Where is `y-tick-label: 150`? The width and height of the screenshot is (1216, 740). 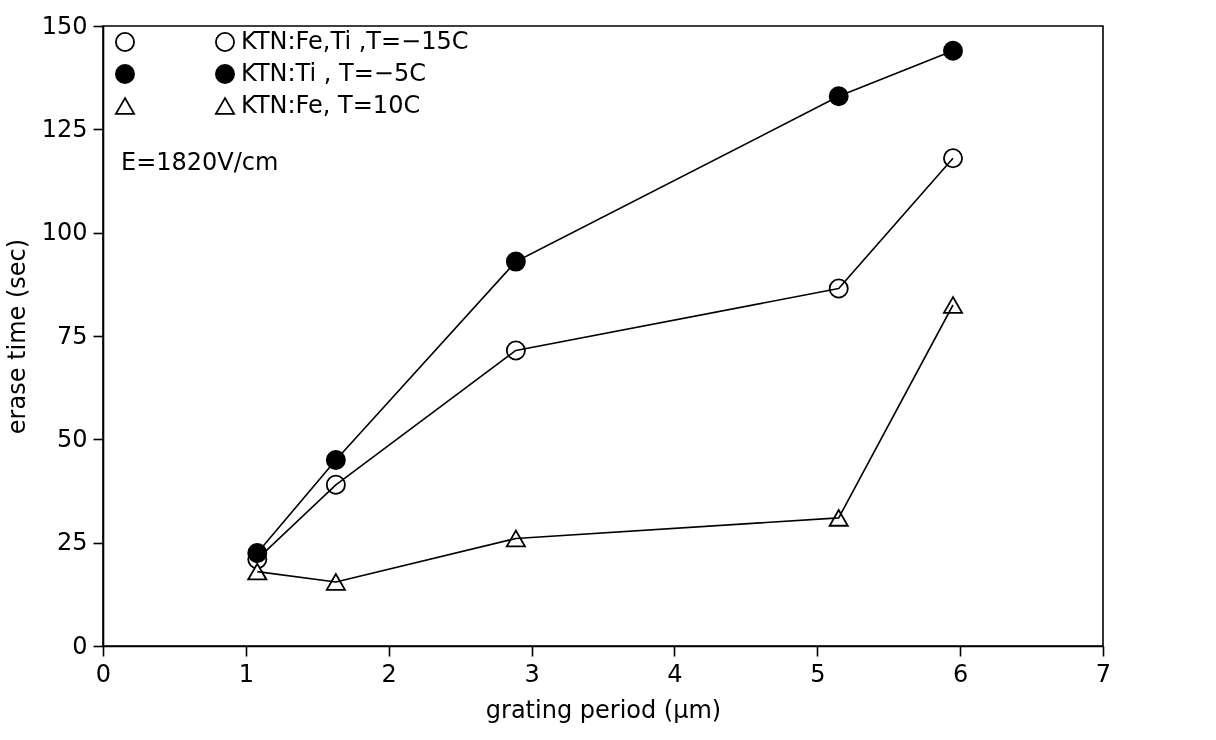
y-tick-label: 150 is located at coordinates (64, 25).